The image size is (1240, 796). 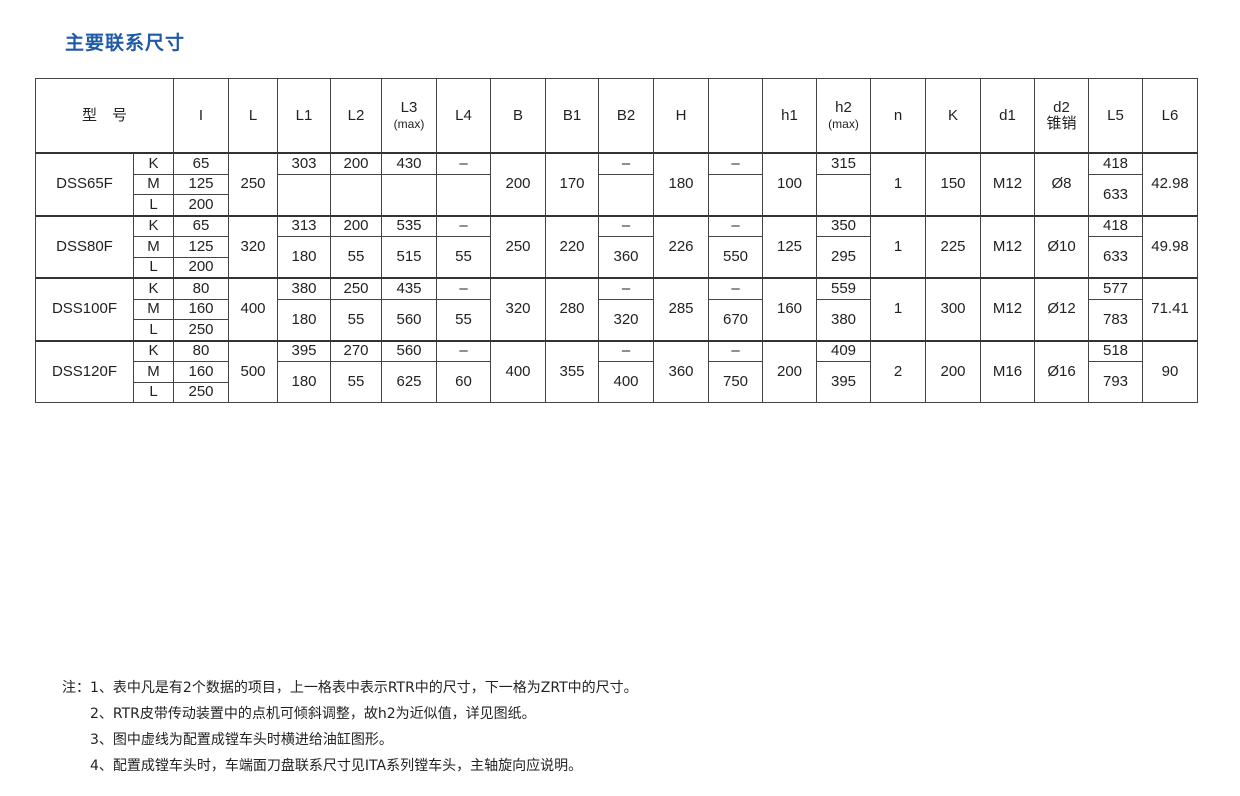 What do you see at coordinates (898, 116) in the screenshot?
I see `header-n: n` at bounding box center [898, 116].